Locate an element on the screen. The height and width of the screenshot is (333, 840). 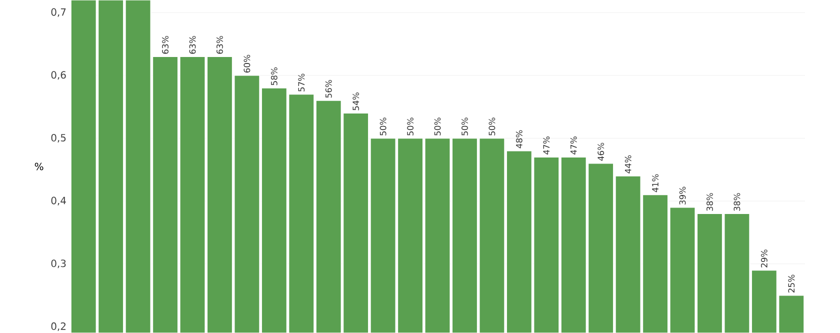
data-label: 60% is located at coordinates (247, 63).